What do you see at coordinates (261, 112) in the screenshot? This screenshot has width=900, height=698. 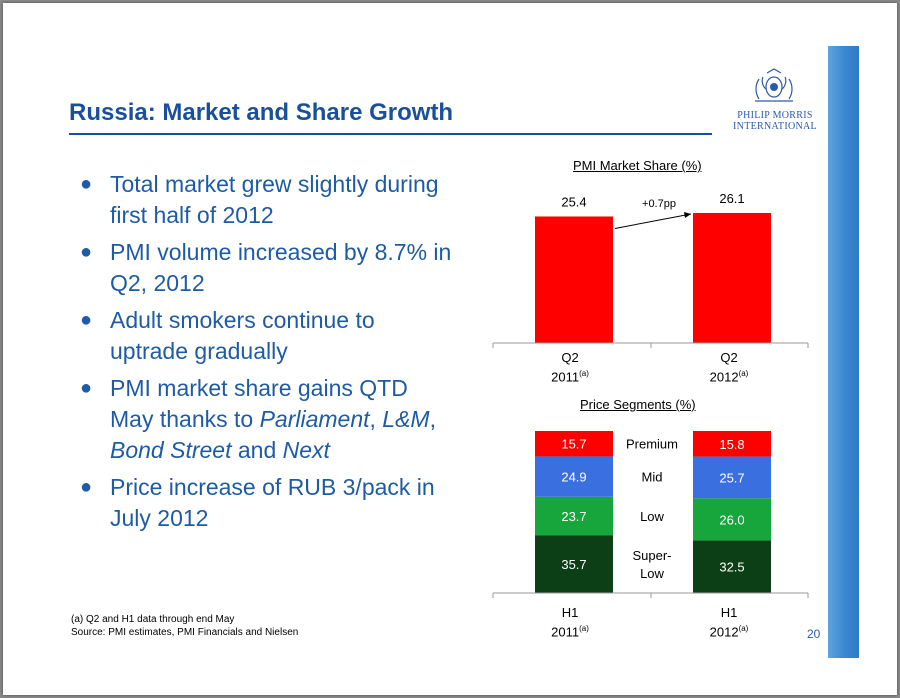 I see `page-title: Russia: Market and Share Growth` at bounding box center [261, 112].